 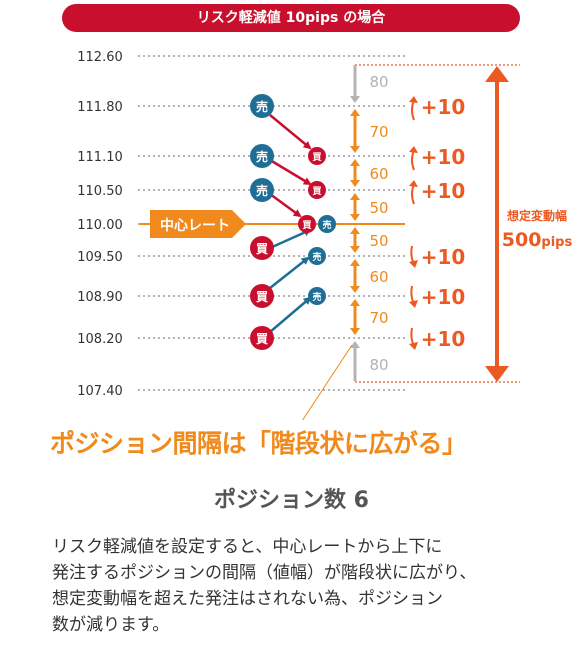 What do you see at coordinates (291, 18) in the screenshot?
I see `banner-title: リスク軽減値 10pips の場合` at bounding box center [291, 18].